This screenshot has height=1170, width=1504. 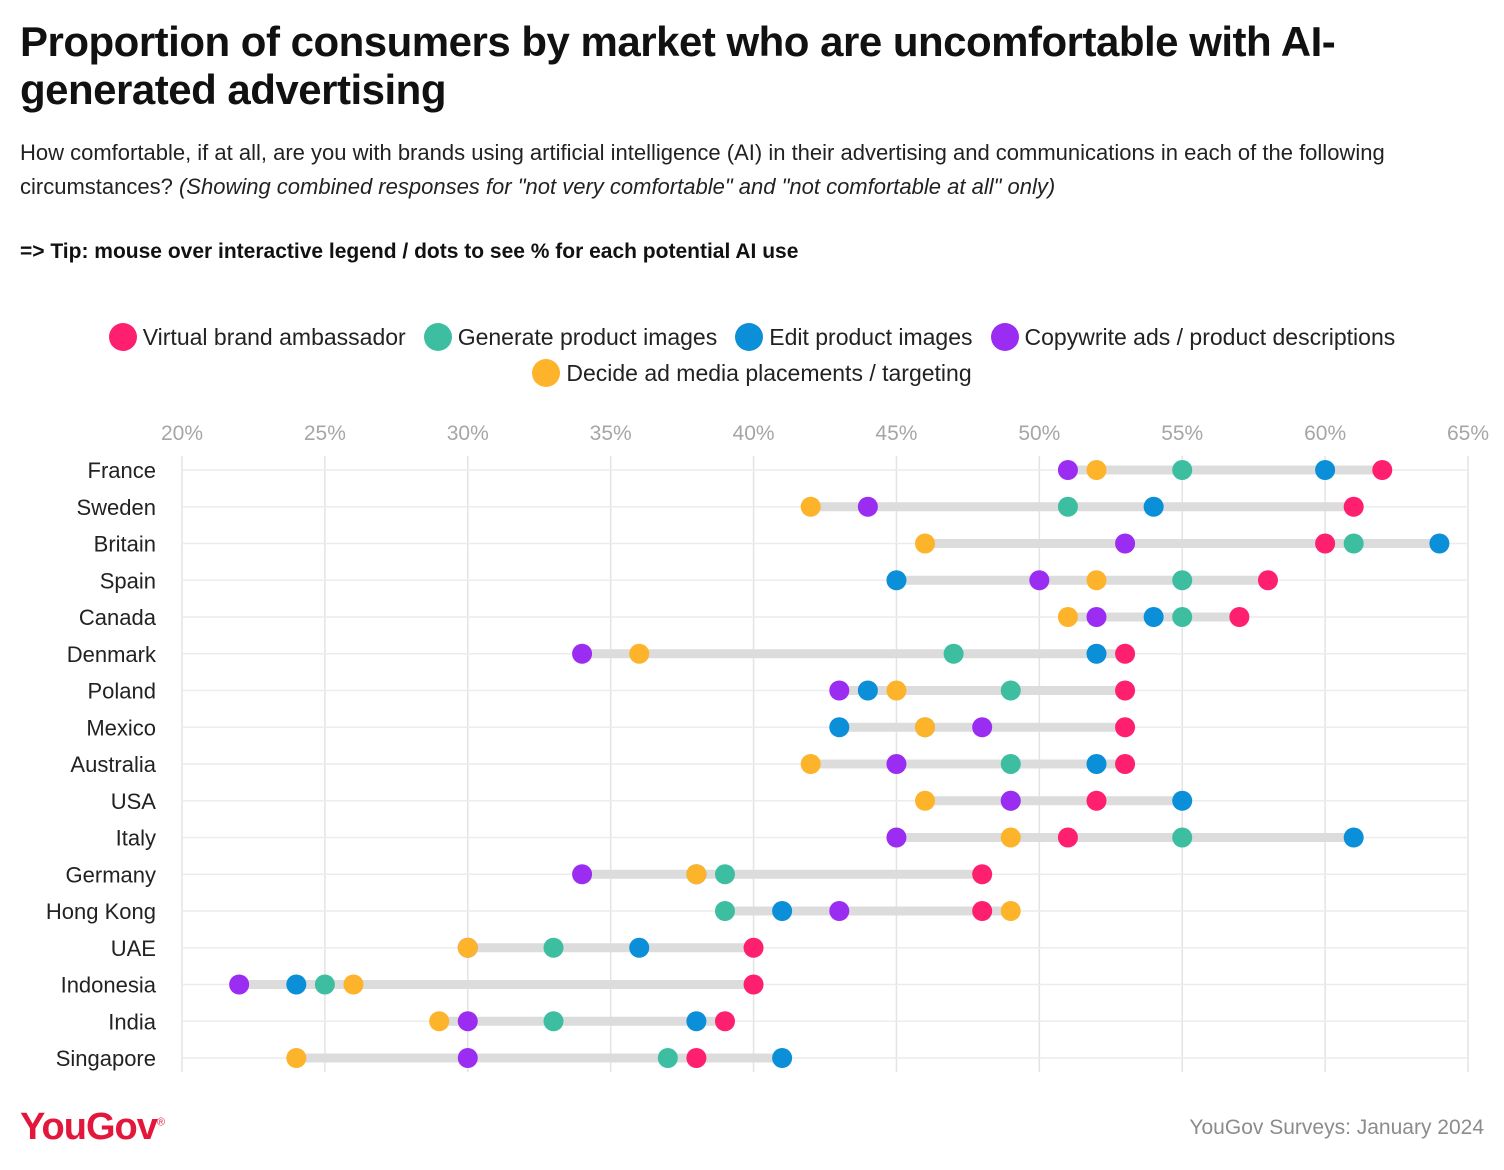 I want to click on legend-item-1: Generate product images, so click(x=570, y=337).